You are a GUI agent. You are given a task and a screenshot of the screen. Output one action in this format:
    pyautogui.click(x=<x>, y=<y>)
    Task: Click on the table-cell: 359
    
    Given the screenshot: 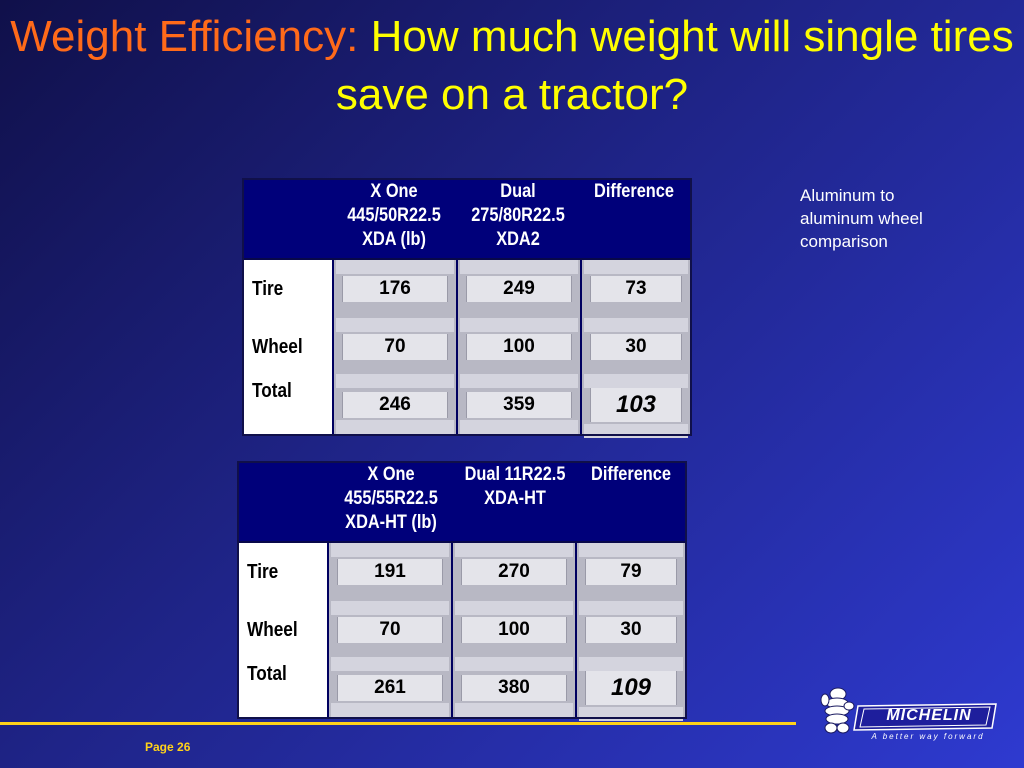 What is the action you would take?
    pyautogui.click(x=519, y=405)
    